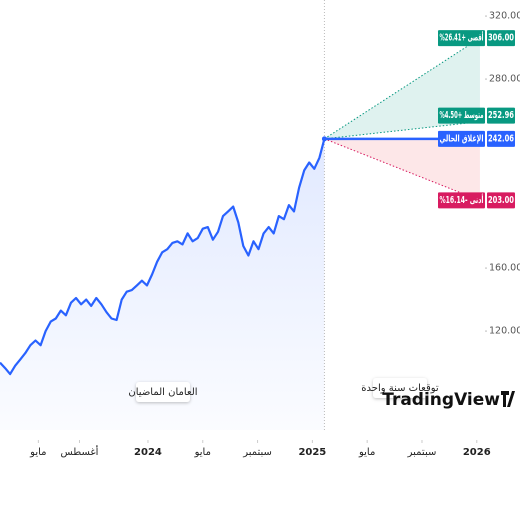 This screenshot has width=520, height=520. I want to click on logo-mark, so click(508, 399).